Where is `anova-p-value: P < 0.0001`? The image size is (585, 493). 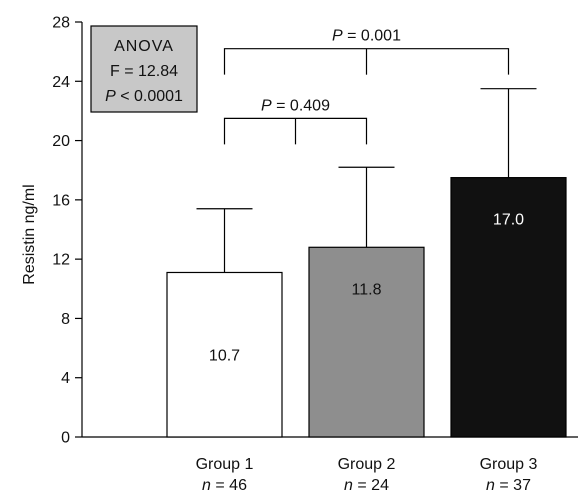
anova-p-value: P < 0.0001 is located at coordinates (144, 96).